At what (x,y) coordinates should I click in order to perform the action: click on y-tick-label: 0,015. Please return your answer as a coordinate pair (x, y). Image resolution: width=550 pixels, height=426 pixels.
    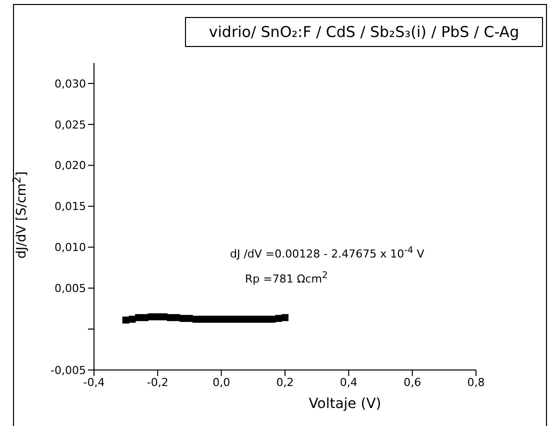
    Looking at the image, I should click on (70, 207).